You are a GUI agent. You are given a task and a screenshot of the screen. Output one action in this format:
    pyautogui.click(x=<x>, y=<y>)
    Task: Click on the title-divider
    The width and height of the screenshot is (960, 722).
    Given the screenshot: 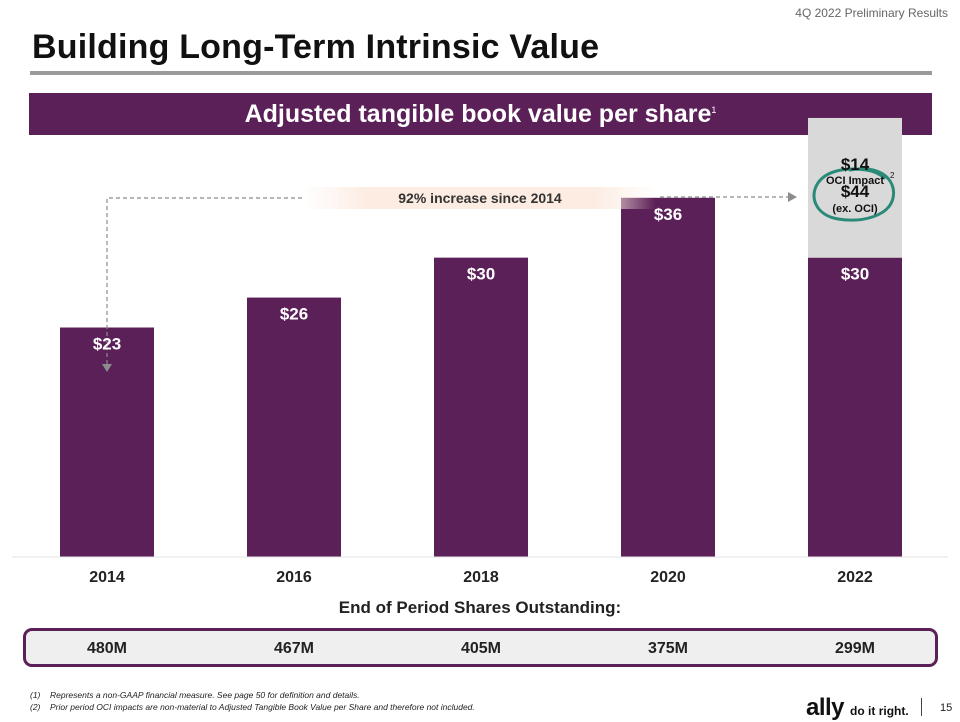 What is the action you would take?
    pyautogui.click(x=481, y=73)
    